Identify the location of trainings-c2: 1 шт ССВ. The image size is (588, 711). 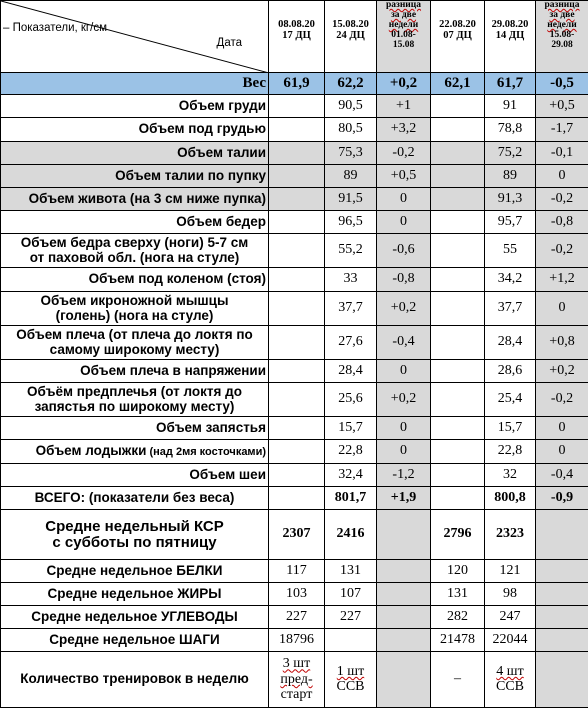
(350, 679).